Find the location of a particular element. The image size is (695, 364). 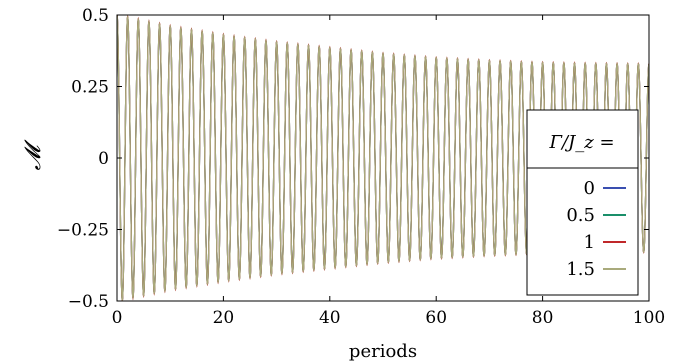

x-tick-label: 40 is located at coordinates (330, 318).